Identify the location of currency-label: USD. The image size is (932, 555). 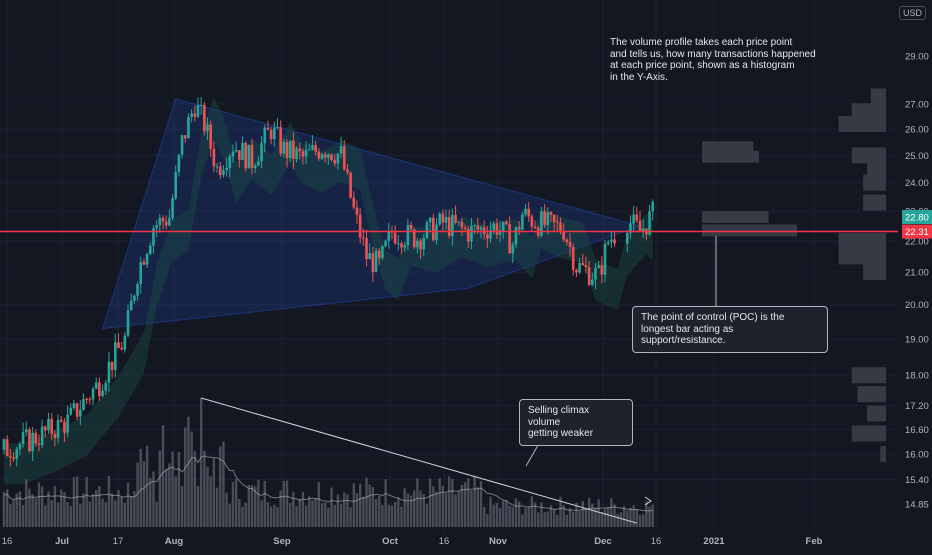
(912, 13).